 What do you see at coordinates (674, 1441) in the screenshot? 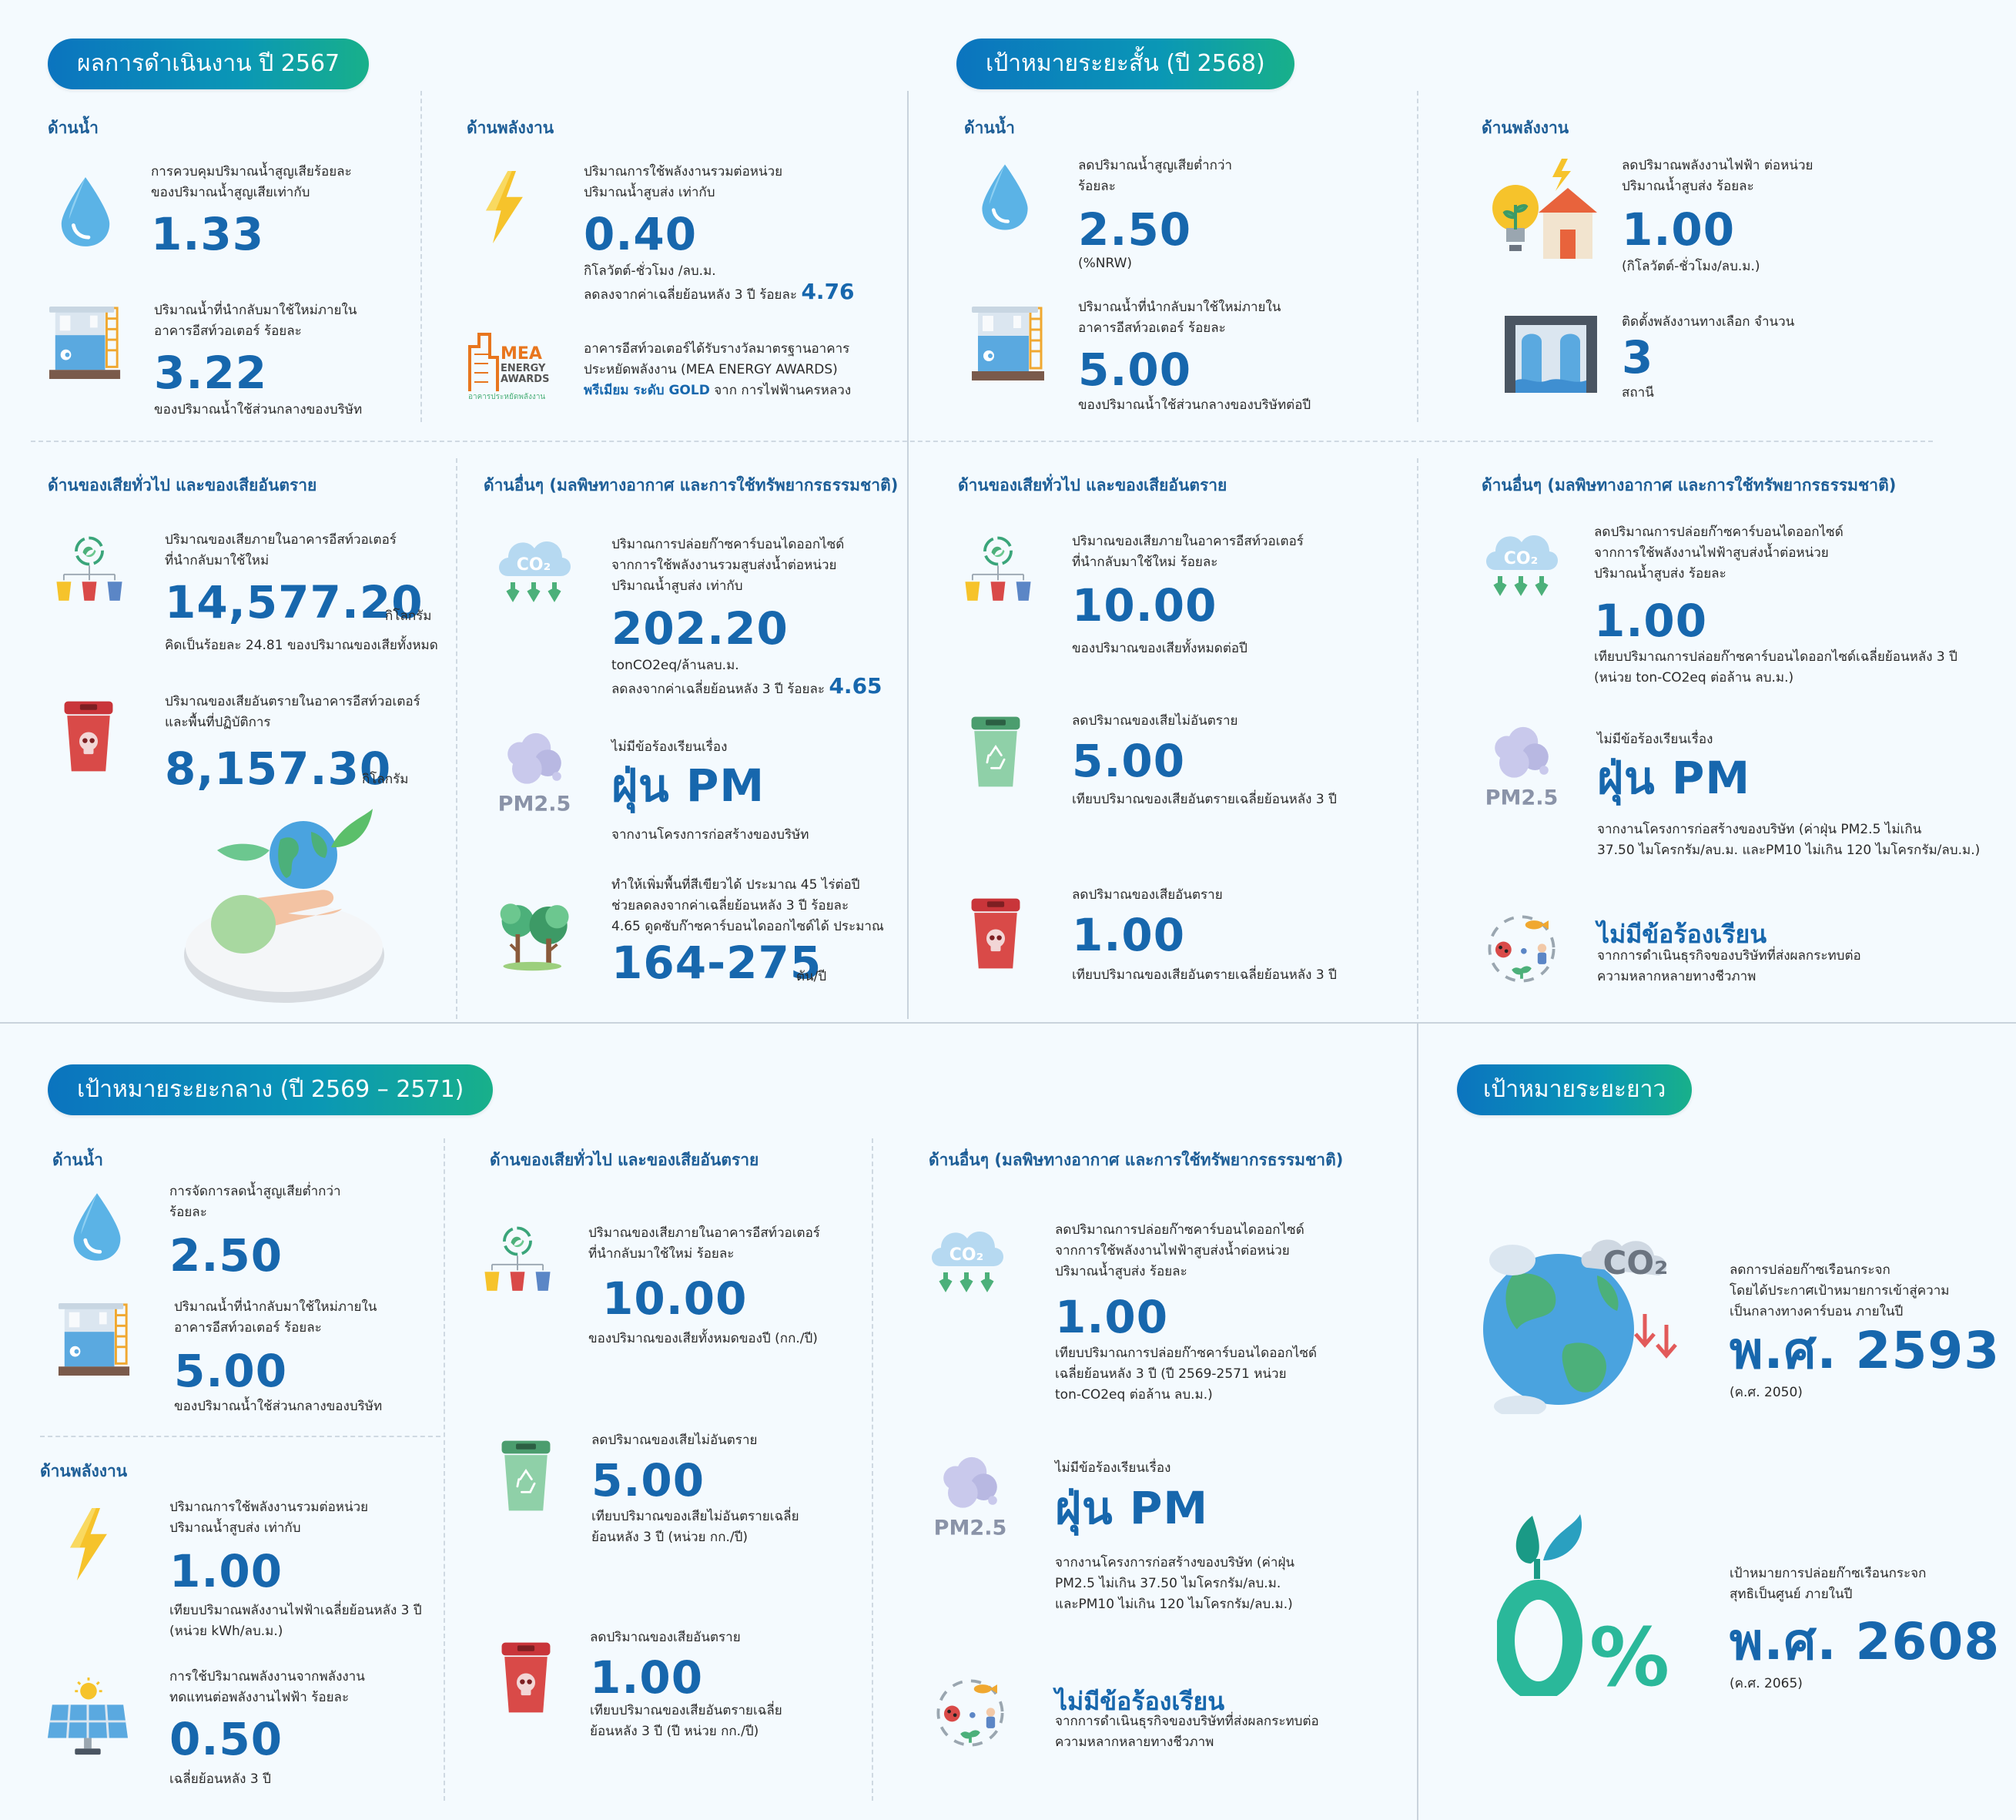
I see `s3-nonhaz-desc: ลดปริมาณของเสียไม่อันตราย` at bounding box center [674, 1441].